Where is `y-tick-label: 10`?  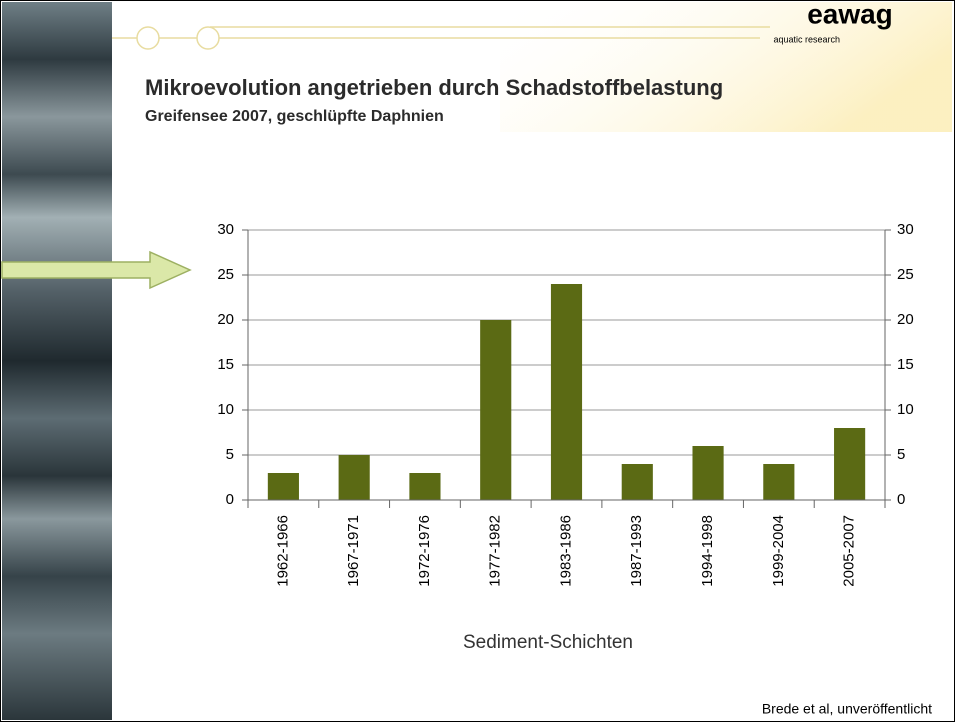
y-tick-label: 10 is located at coordinates (225, 409).